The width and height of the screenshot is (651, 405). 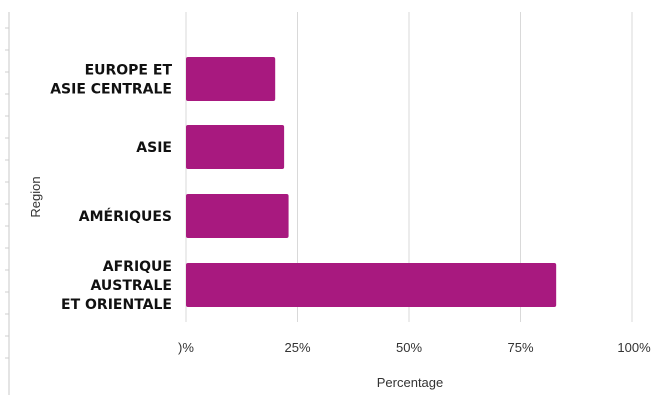 I want to click on category-label: ASIE, so click(x=154, y=148).